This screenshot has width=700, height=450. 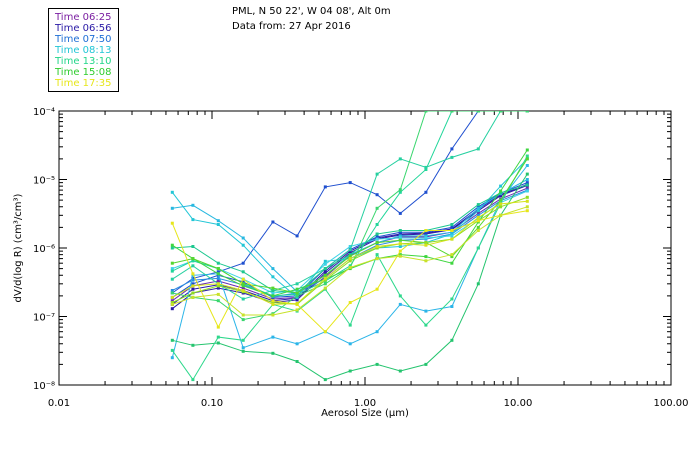 I want to click on series-line, so click(x=350, y=244).